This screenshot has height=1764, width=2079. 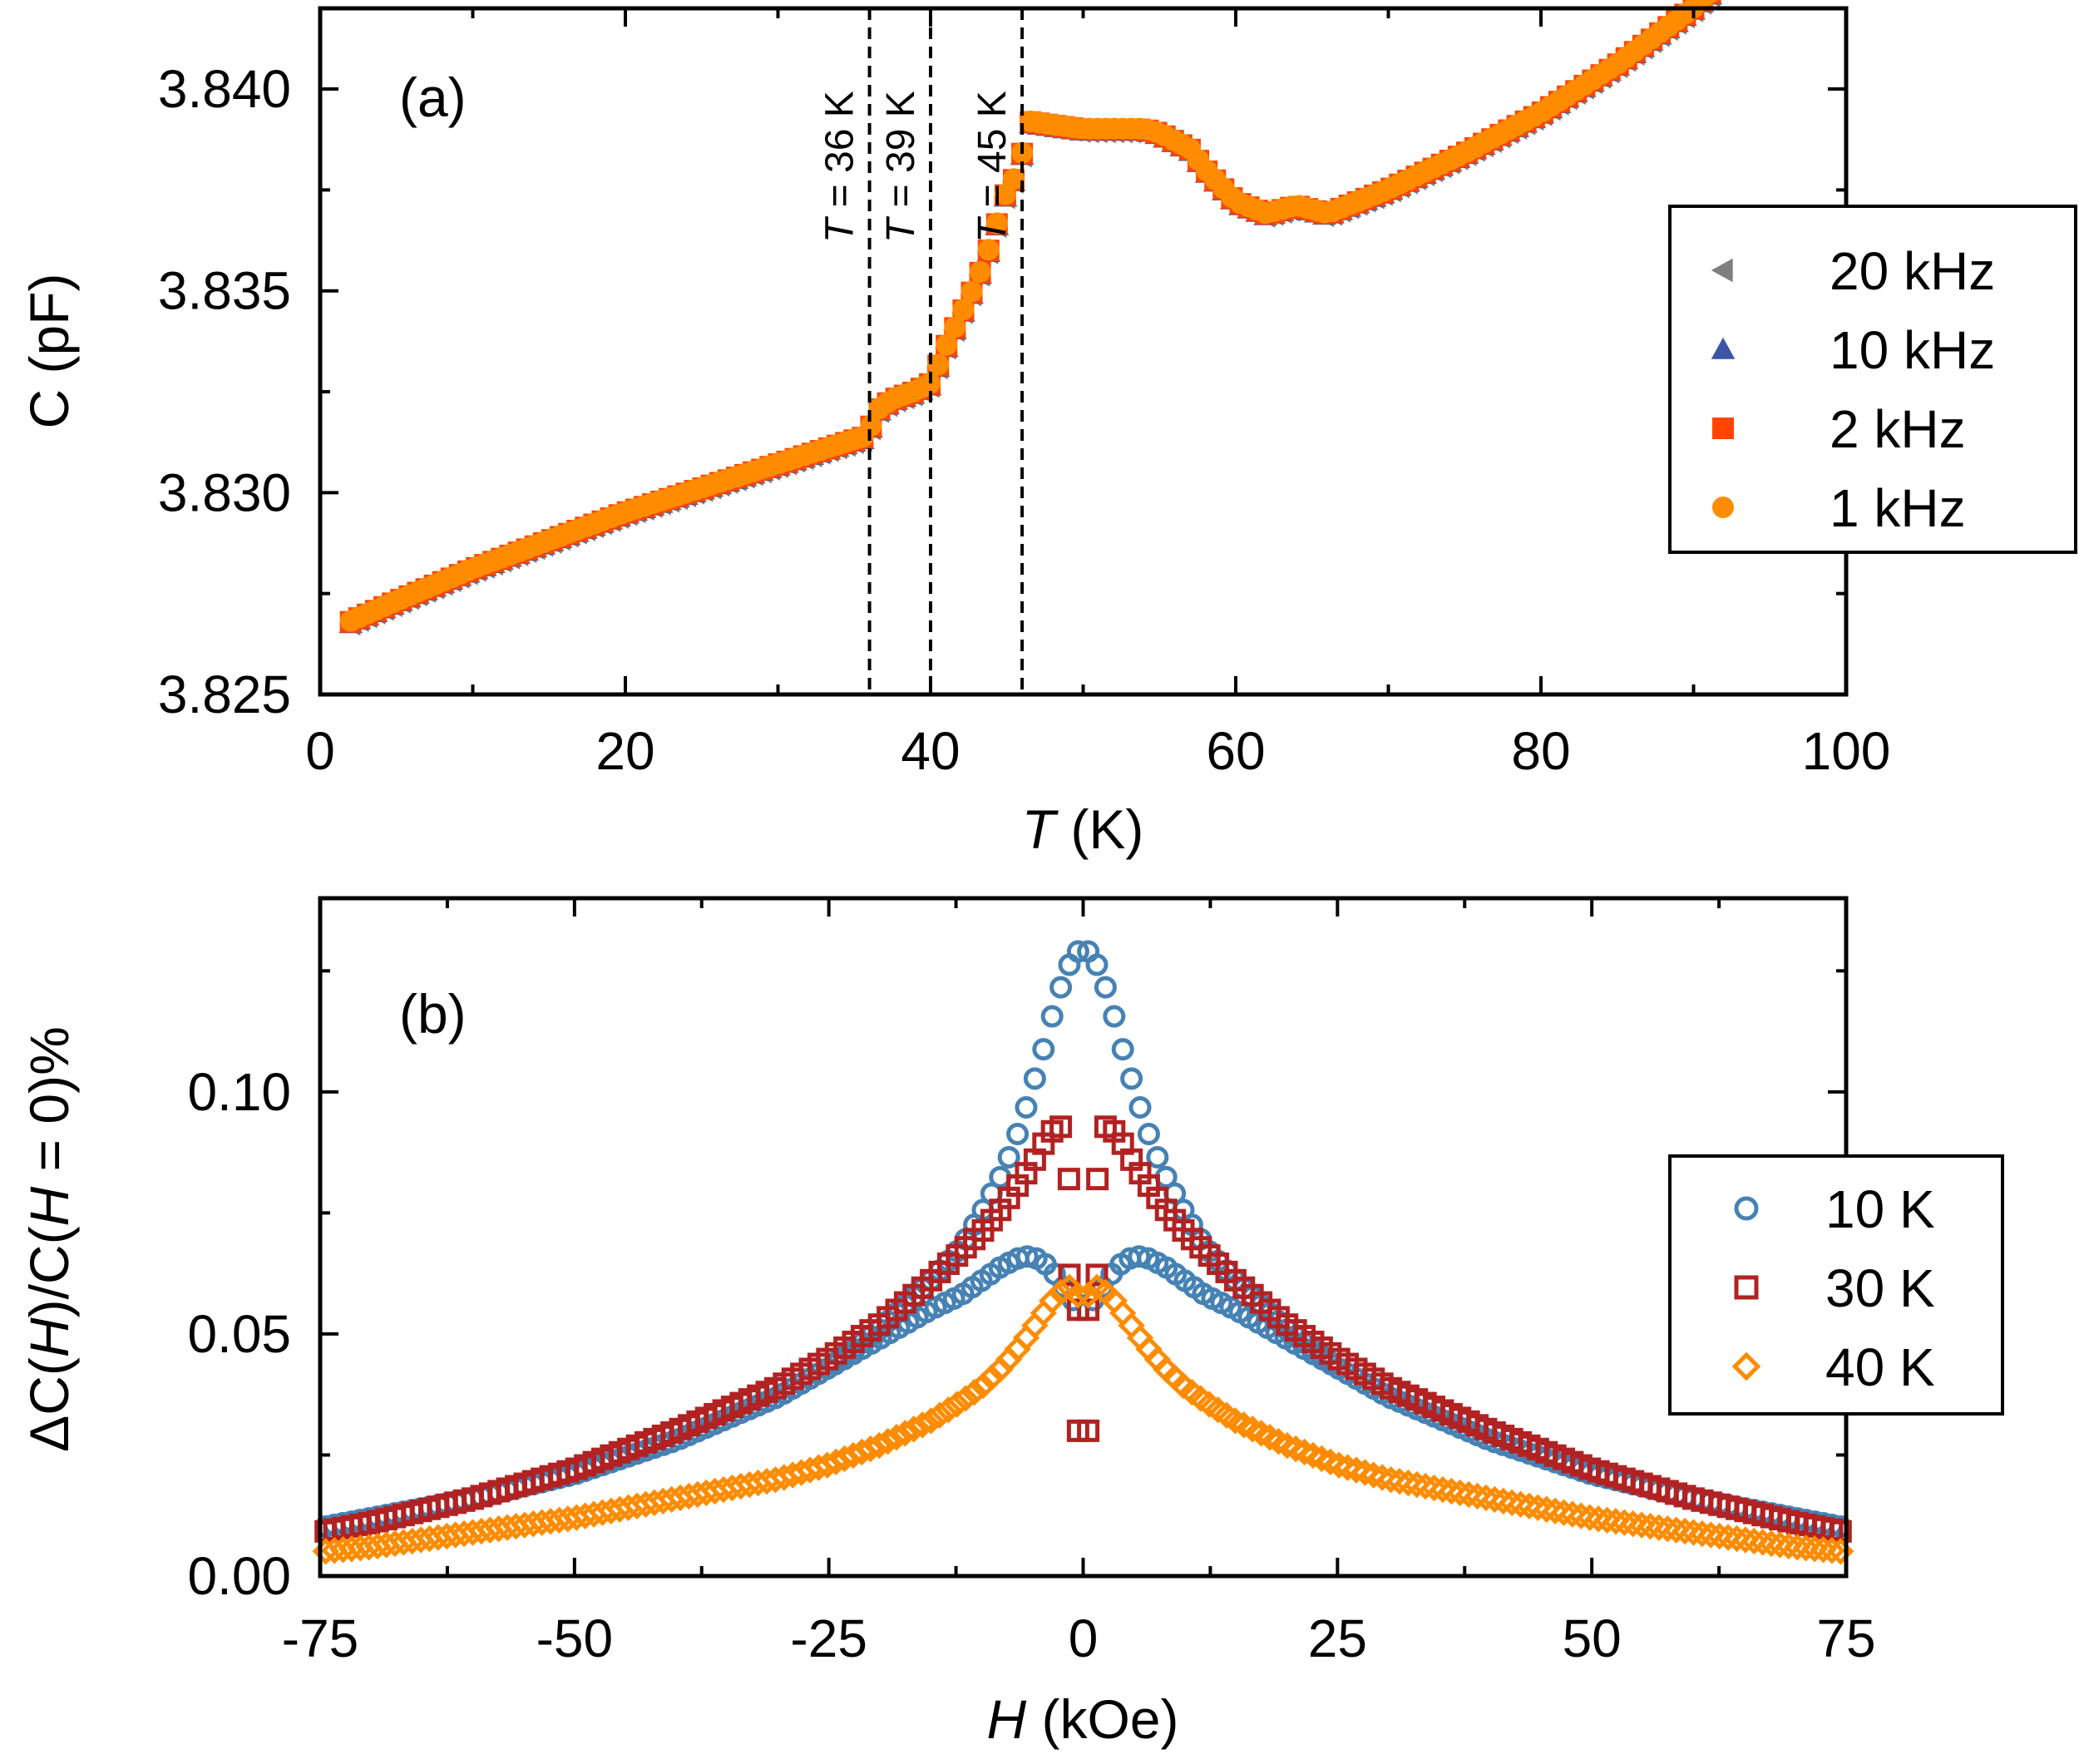 I want to click on panel-b-label: (b), so click(x=433, y=1014).